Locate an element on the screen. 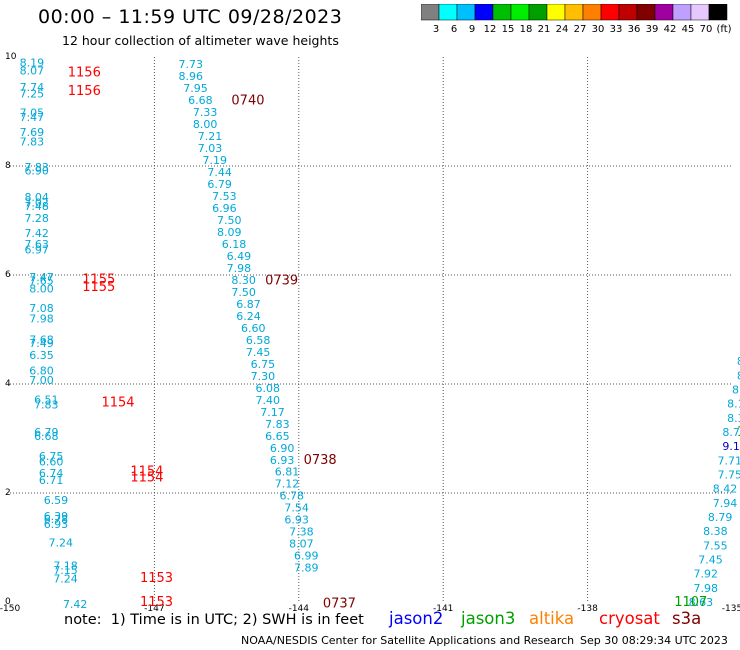 This screenshot has height=650, width=740. swh-value-label: 7.12 is located at coordinates (287, 484).